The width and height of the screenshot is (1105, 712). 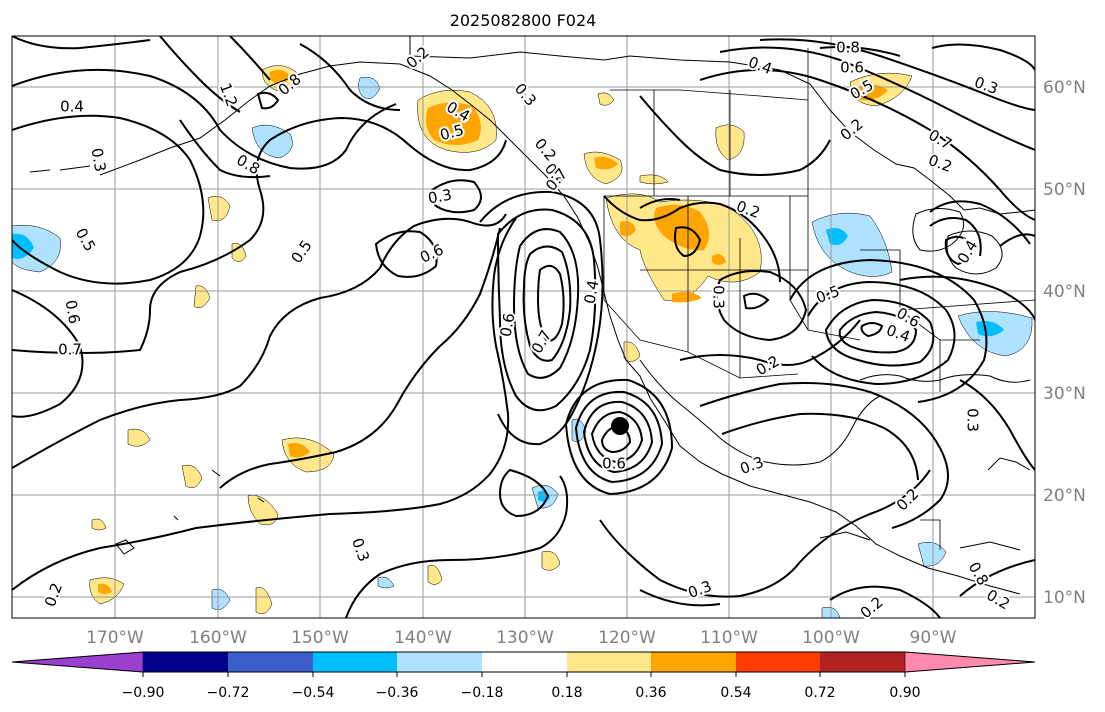 What do you see at coordinates (115, 638) in the screenshot?
I see `lon-label: 170°W` at bounding box center [115, 638].